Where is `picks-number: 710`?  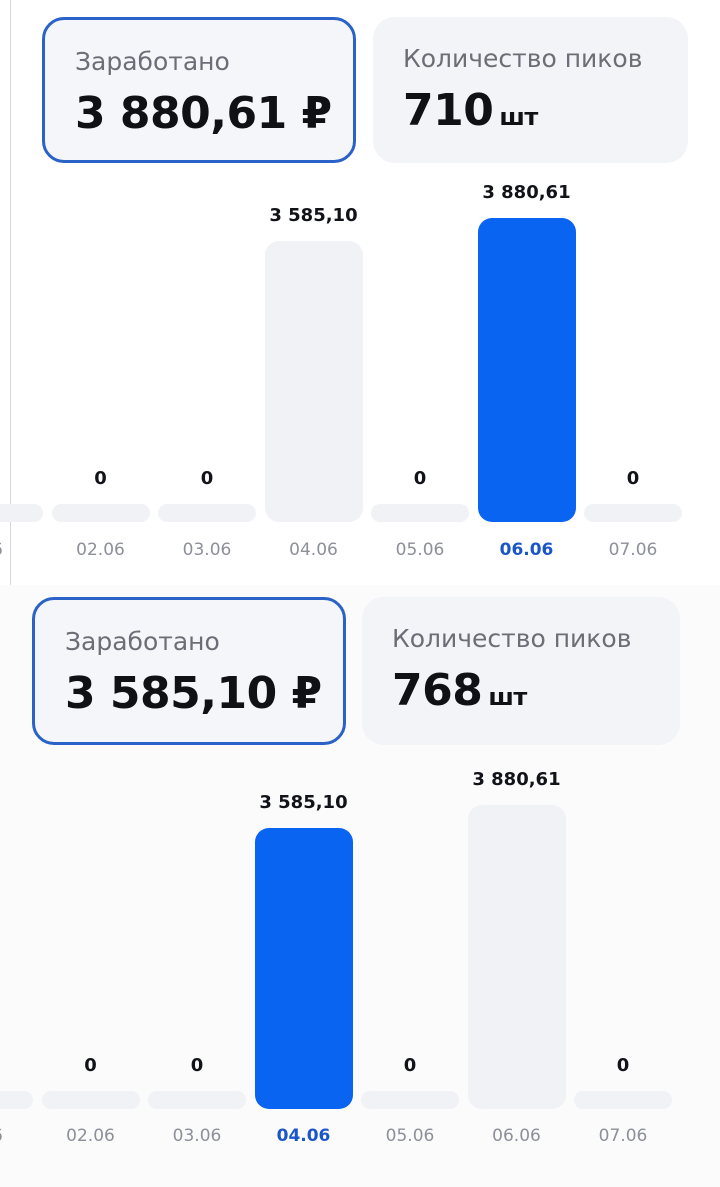
picks-number: 710 is located at coordinates (448, 110).